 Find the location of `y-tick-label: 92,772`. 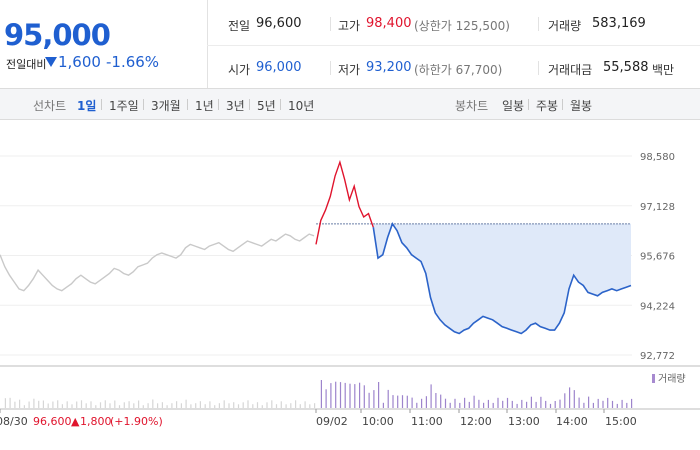

y-tick-label: 92,772 is located at coordinates (657, 356).